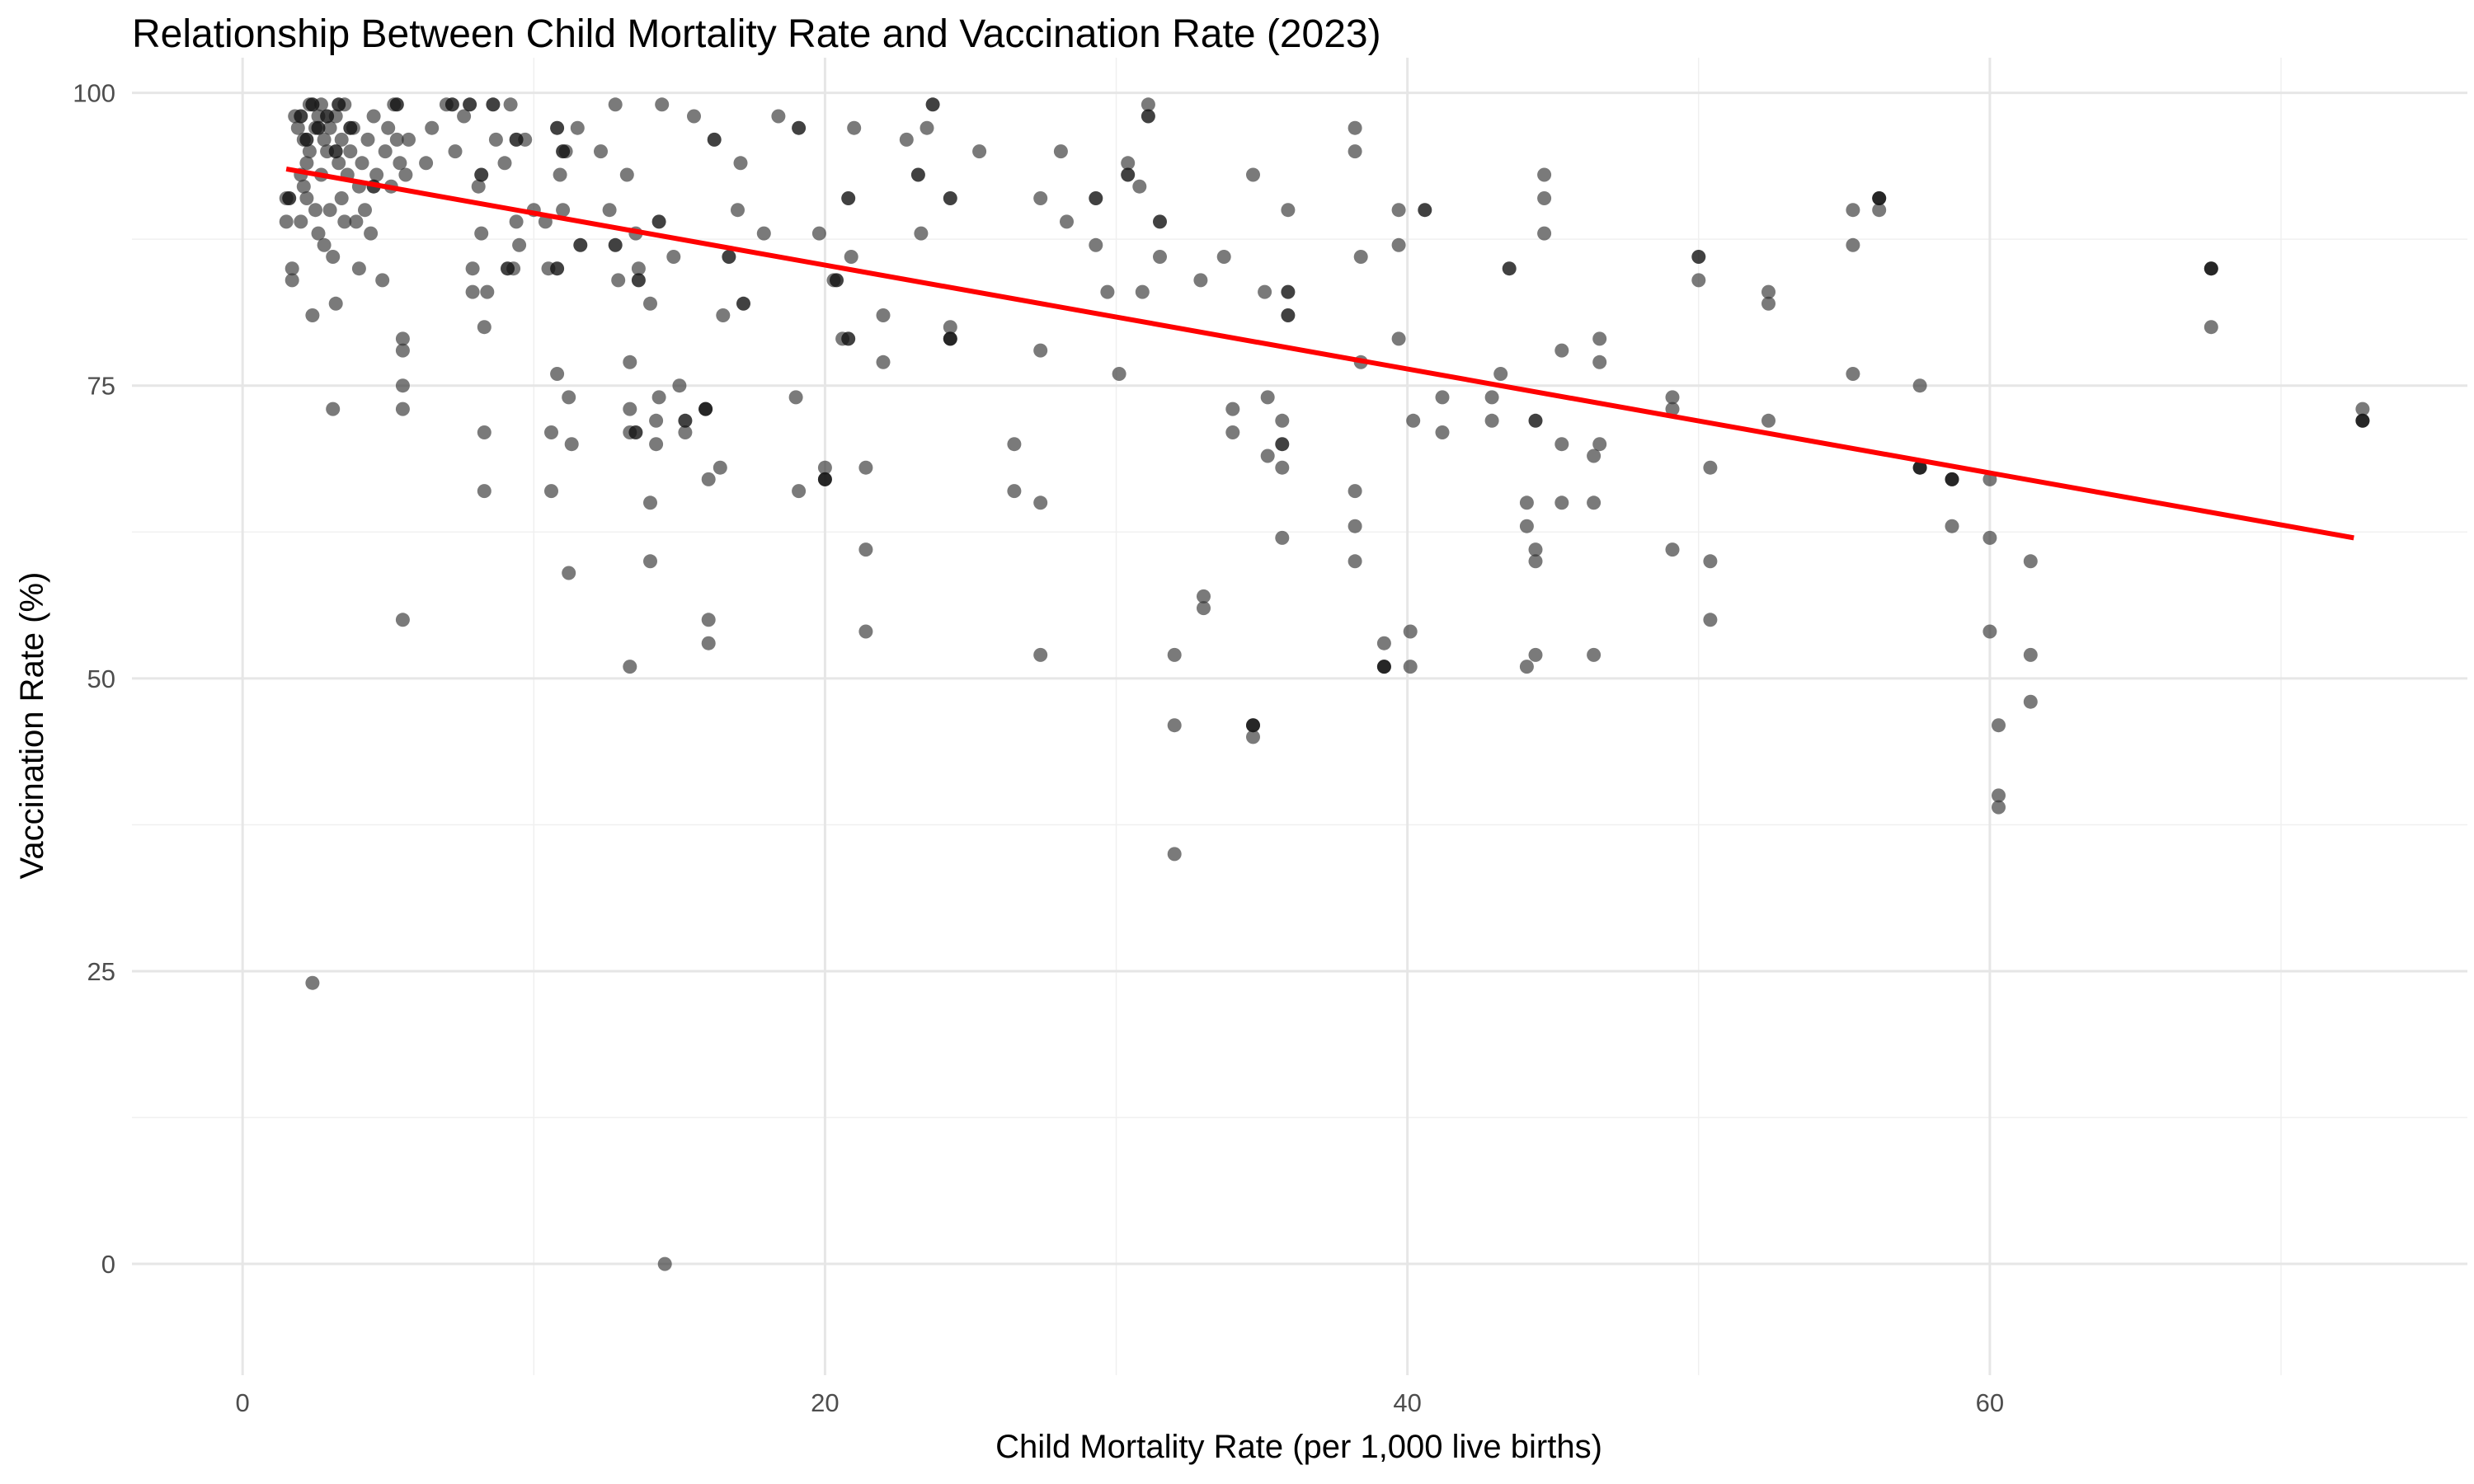  Describe the element at coordinates (1990, 1402) in the screenshot. I see `x-tick-label: 60` at that location.